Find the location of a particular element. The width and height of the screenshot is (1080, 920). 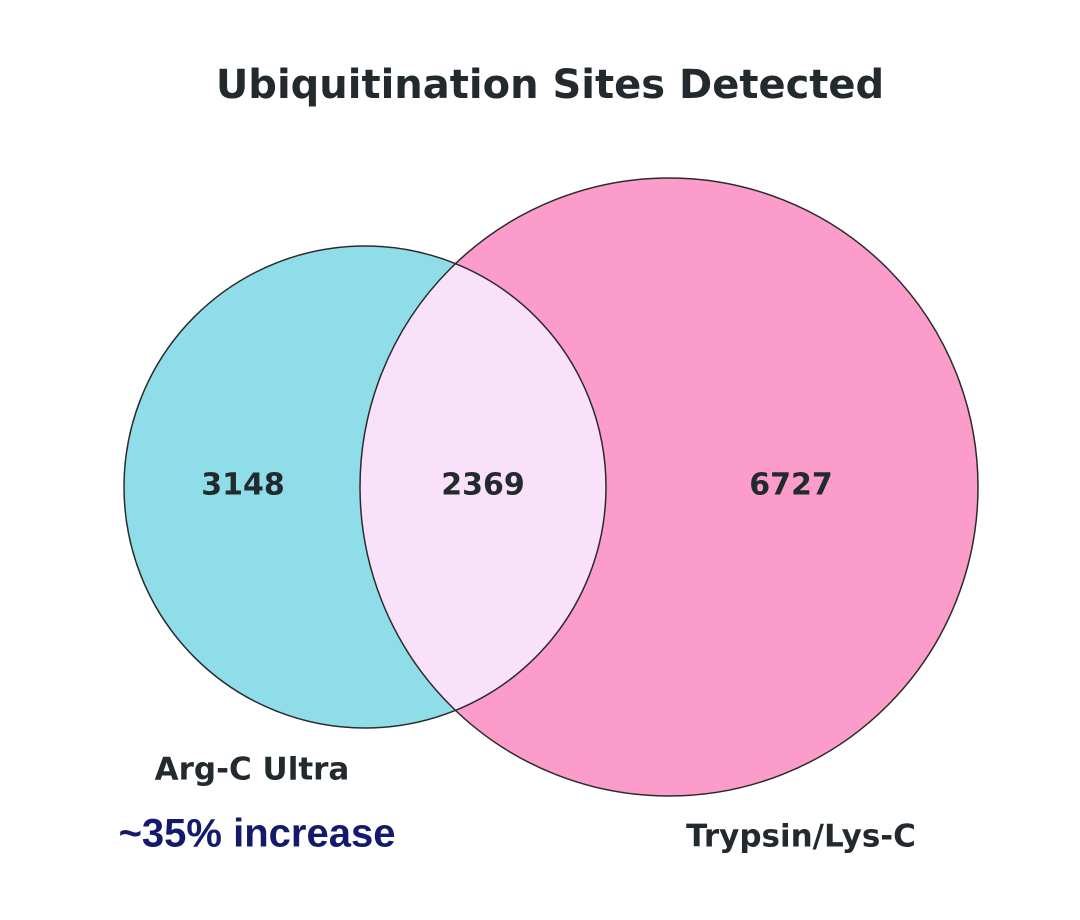

region-value: 2369 is located at coordinates (483, 485).